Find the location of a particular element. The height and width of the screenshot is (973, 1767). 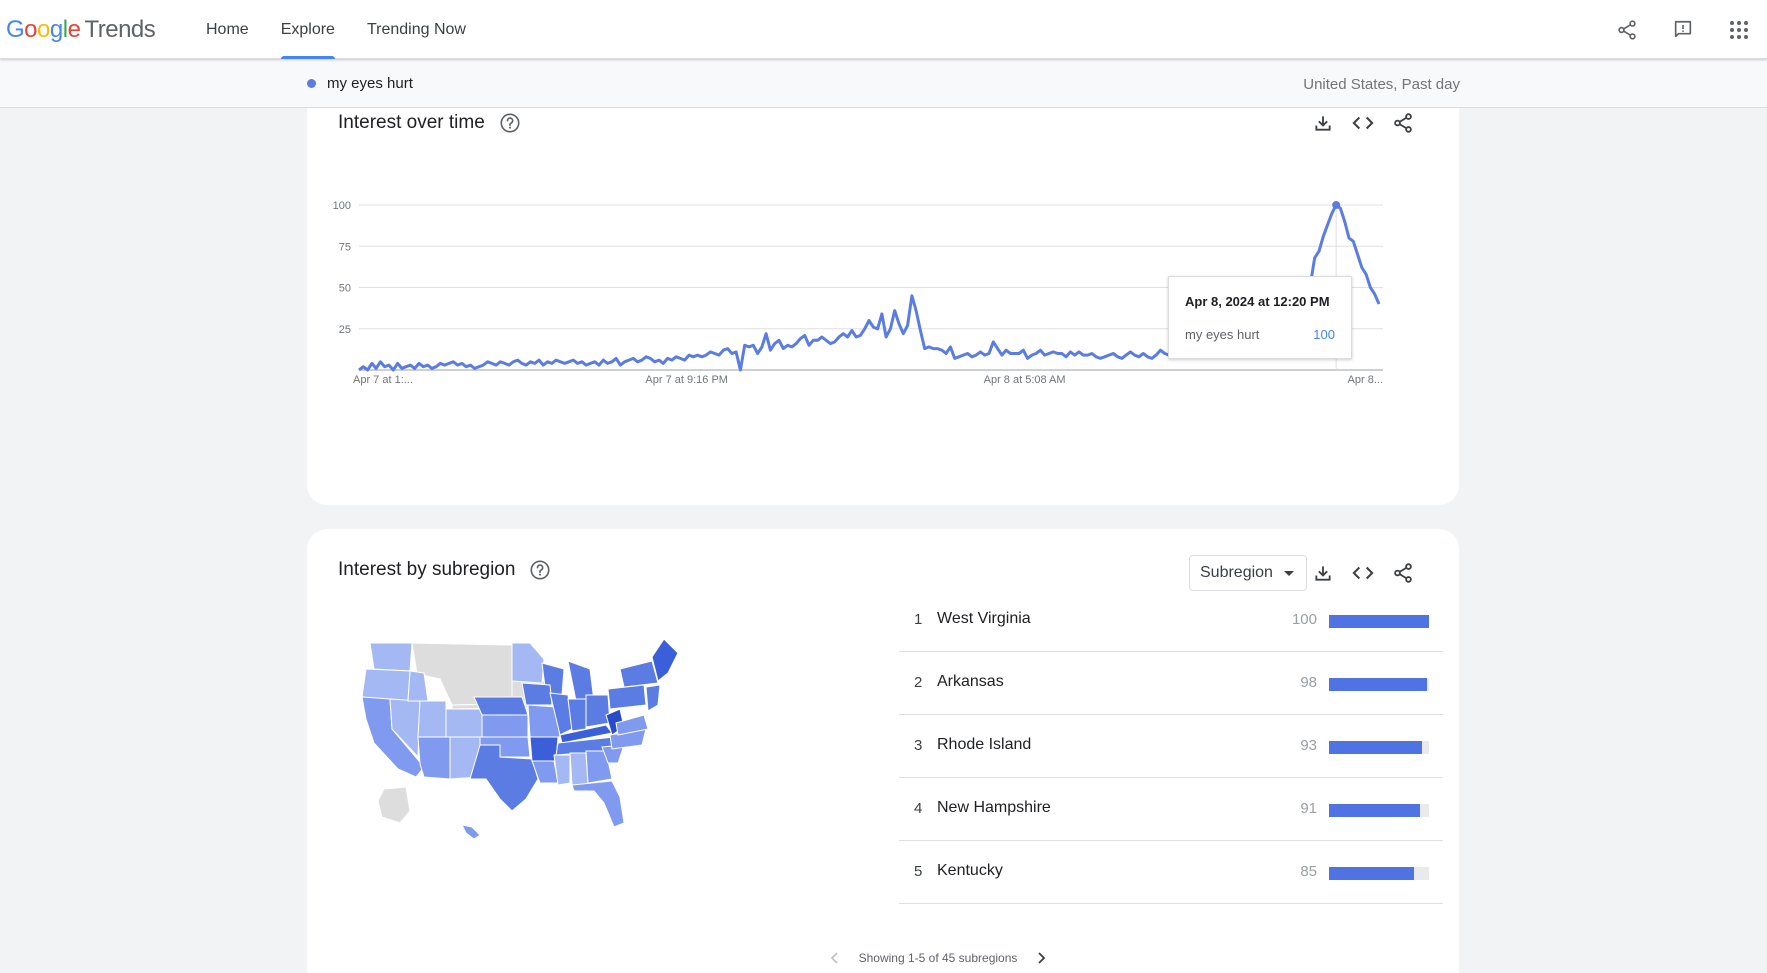

feedback-icon is located at coordinates (1683, 30).